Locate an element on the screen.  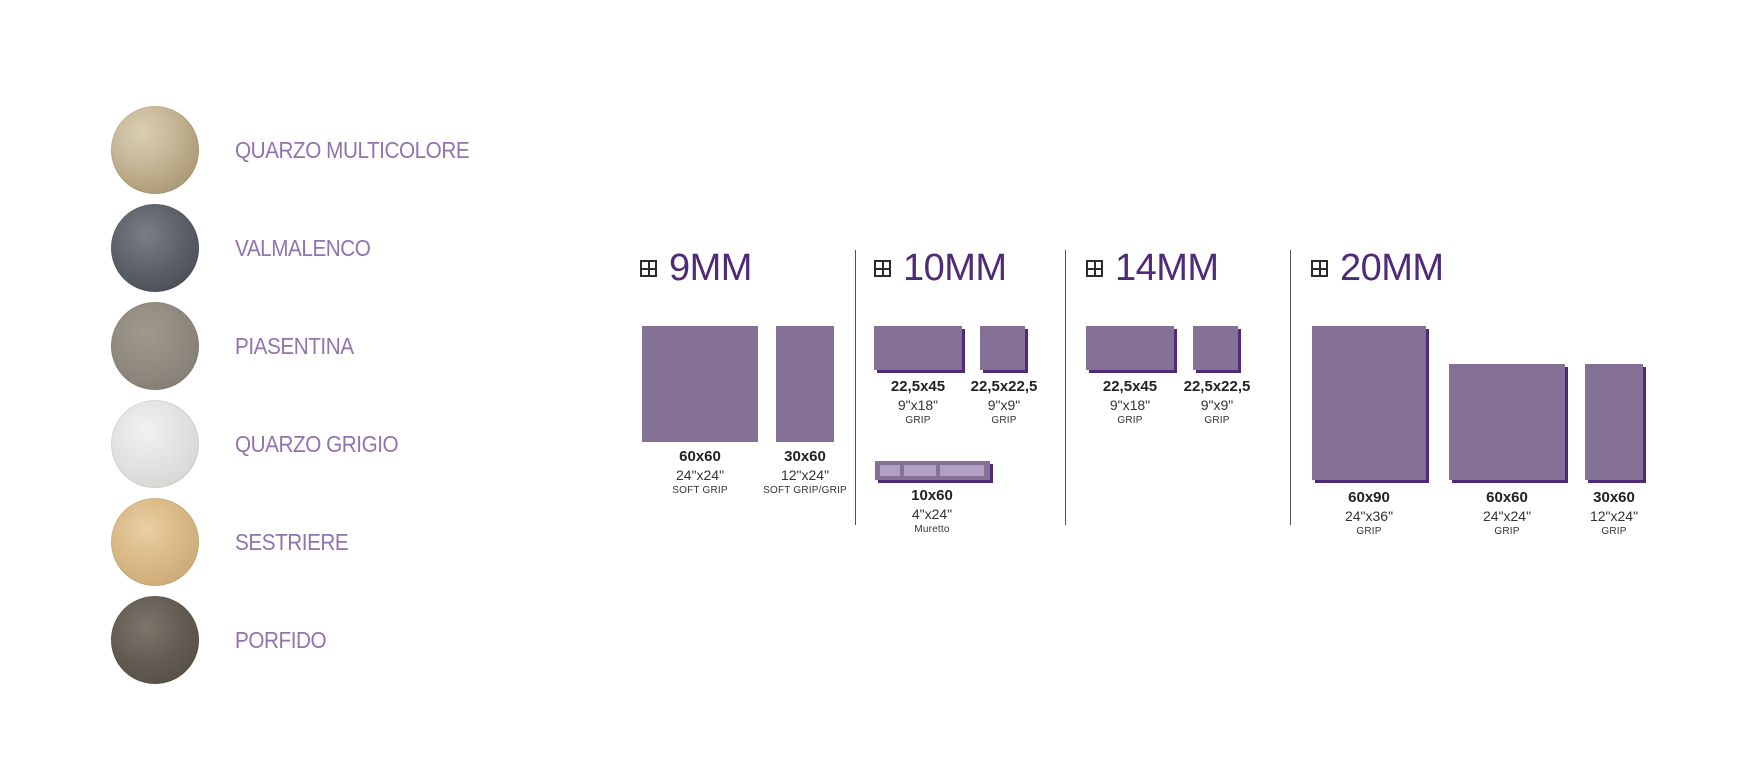
format-caption-10mm-22-5x22-5: 22,5x22,5 9"x9" GRIP is located at coordinates (1004, 403).